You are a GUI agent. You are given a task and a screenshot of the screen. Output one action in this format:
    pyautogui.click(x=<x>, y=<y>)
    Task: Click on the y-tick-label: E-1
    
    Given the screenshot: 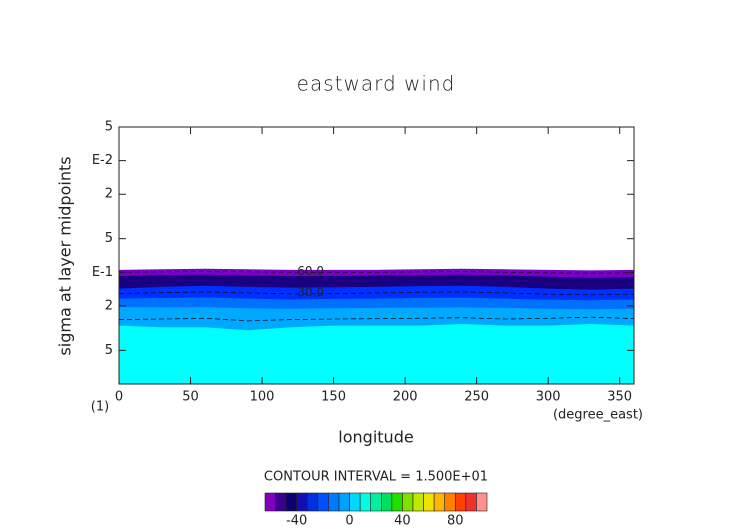 What is the action you would take?
    pyautogui.click(x=102, y=272)
    